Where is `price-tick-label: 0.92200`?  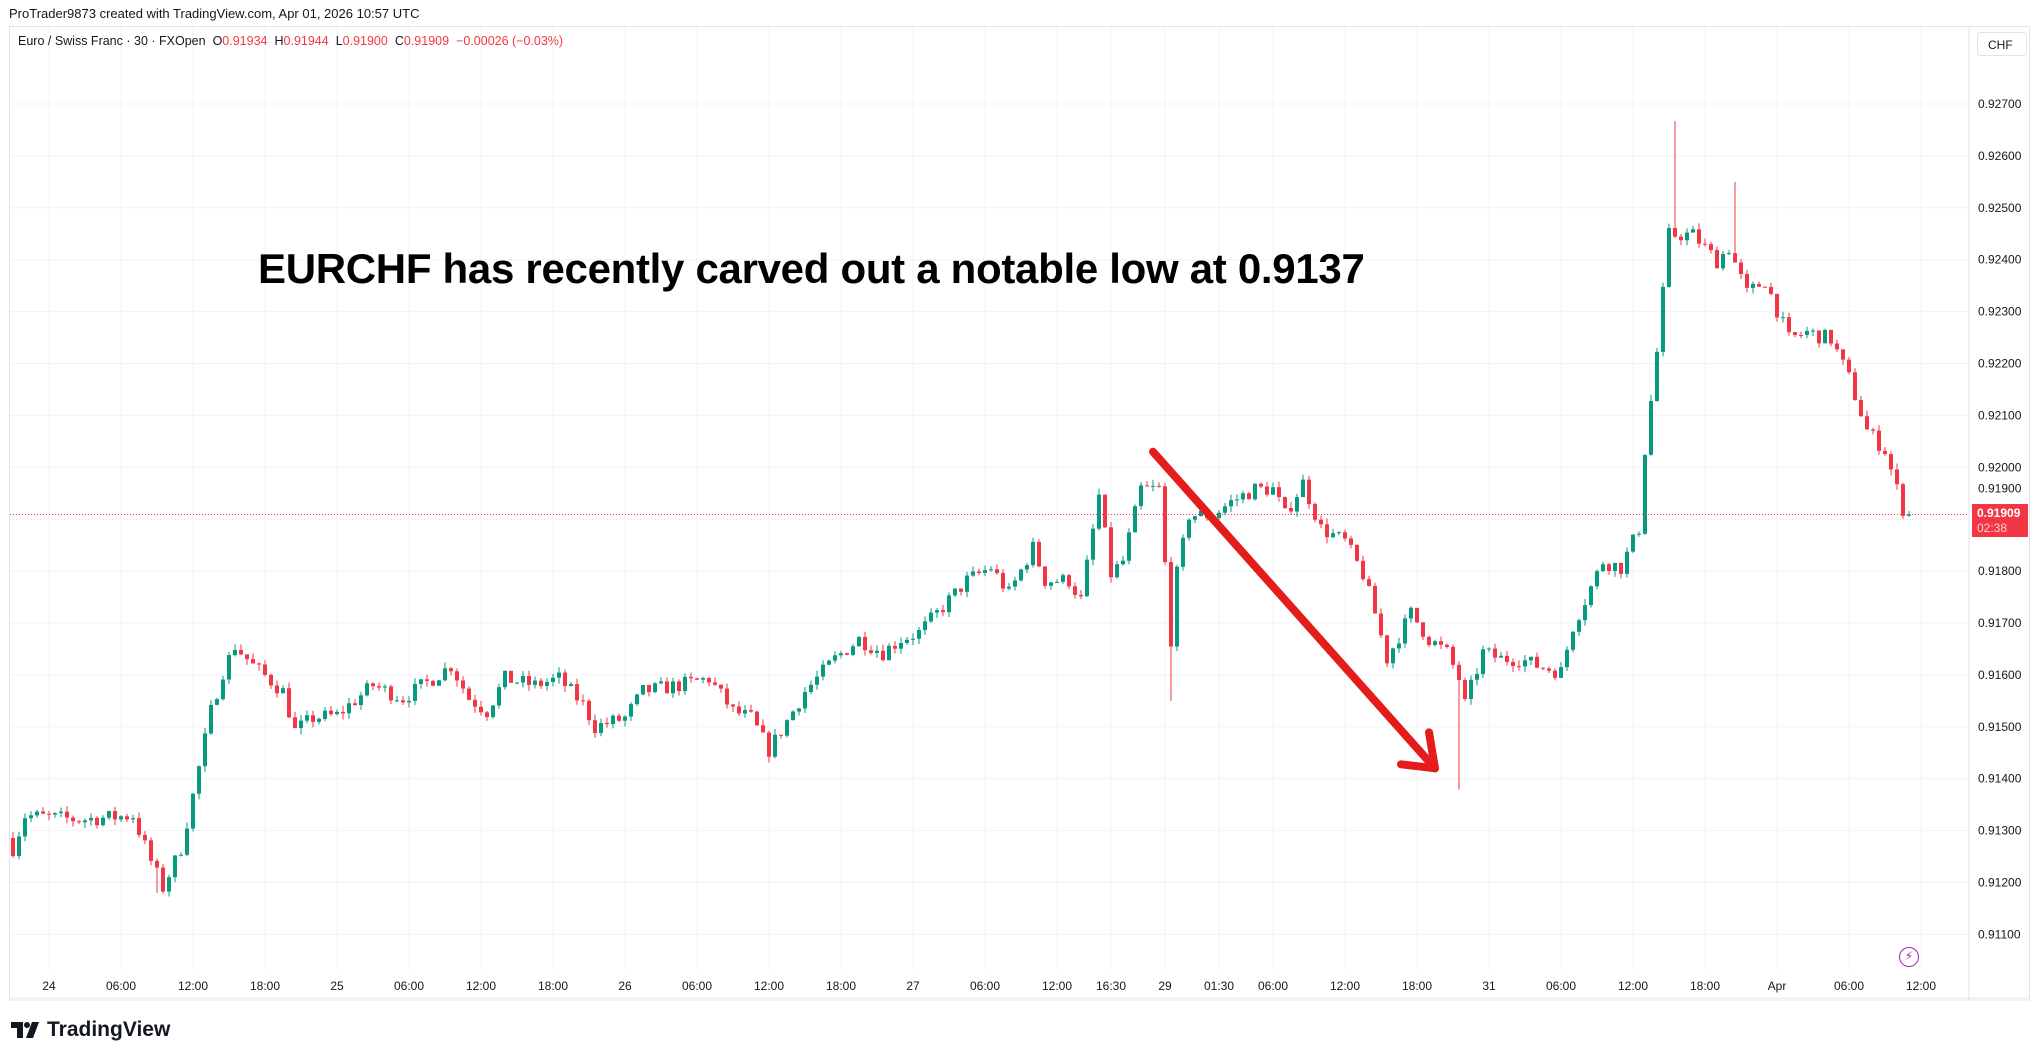
price-tick-label: 0.92200 is located at coordinates (2000, 364).